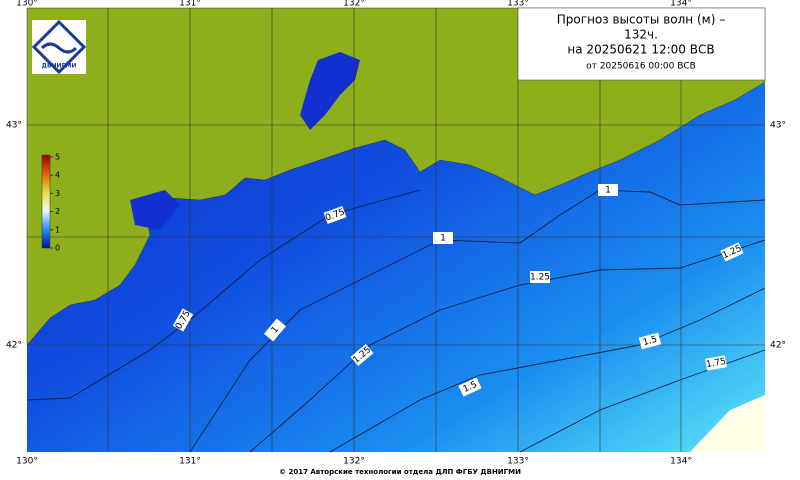  What do you see at coordinates (57, 229) in the screenshot?
I see `colorbar-tick-label: 1` at bounding box center [57, 229].